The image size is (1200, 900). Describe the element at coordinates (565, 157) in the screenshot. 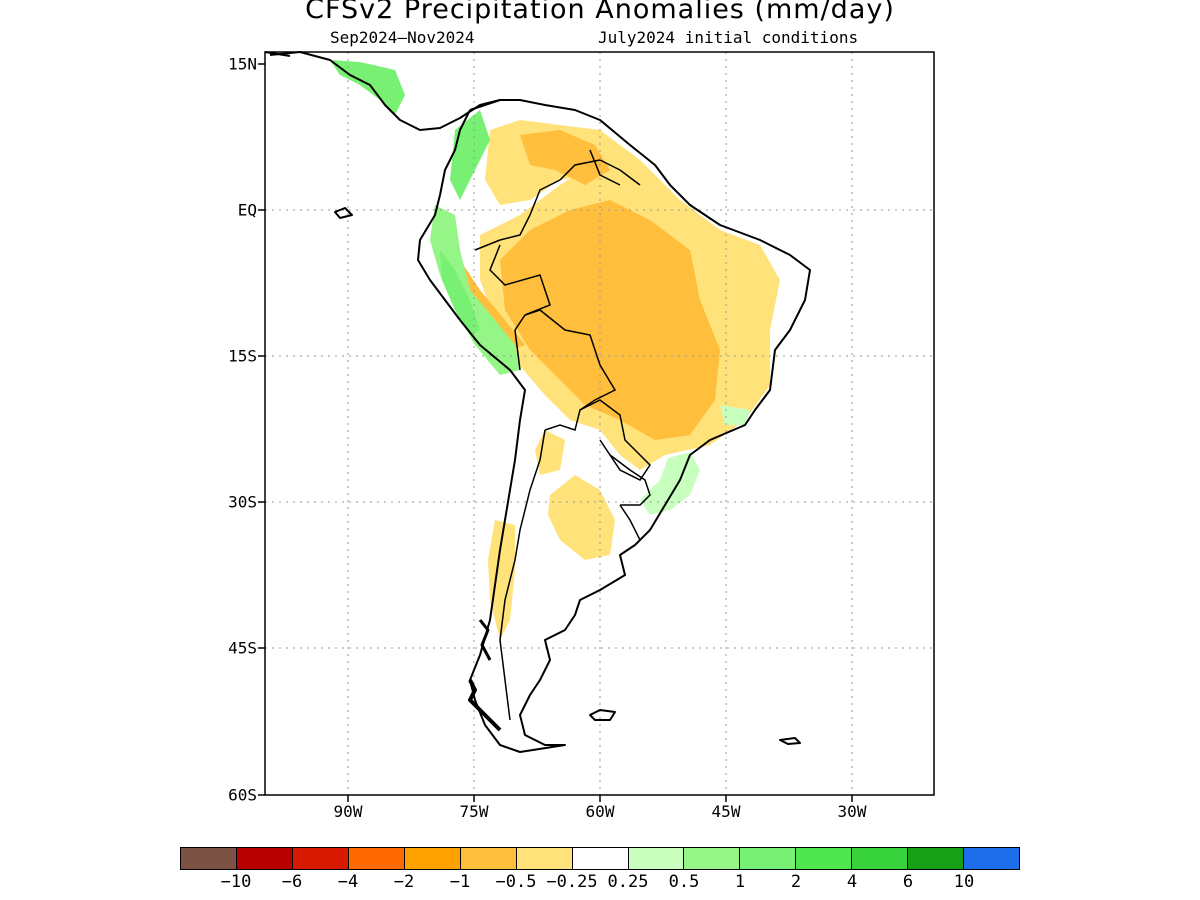

I see `dry-area-guianas` at that location.